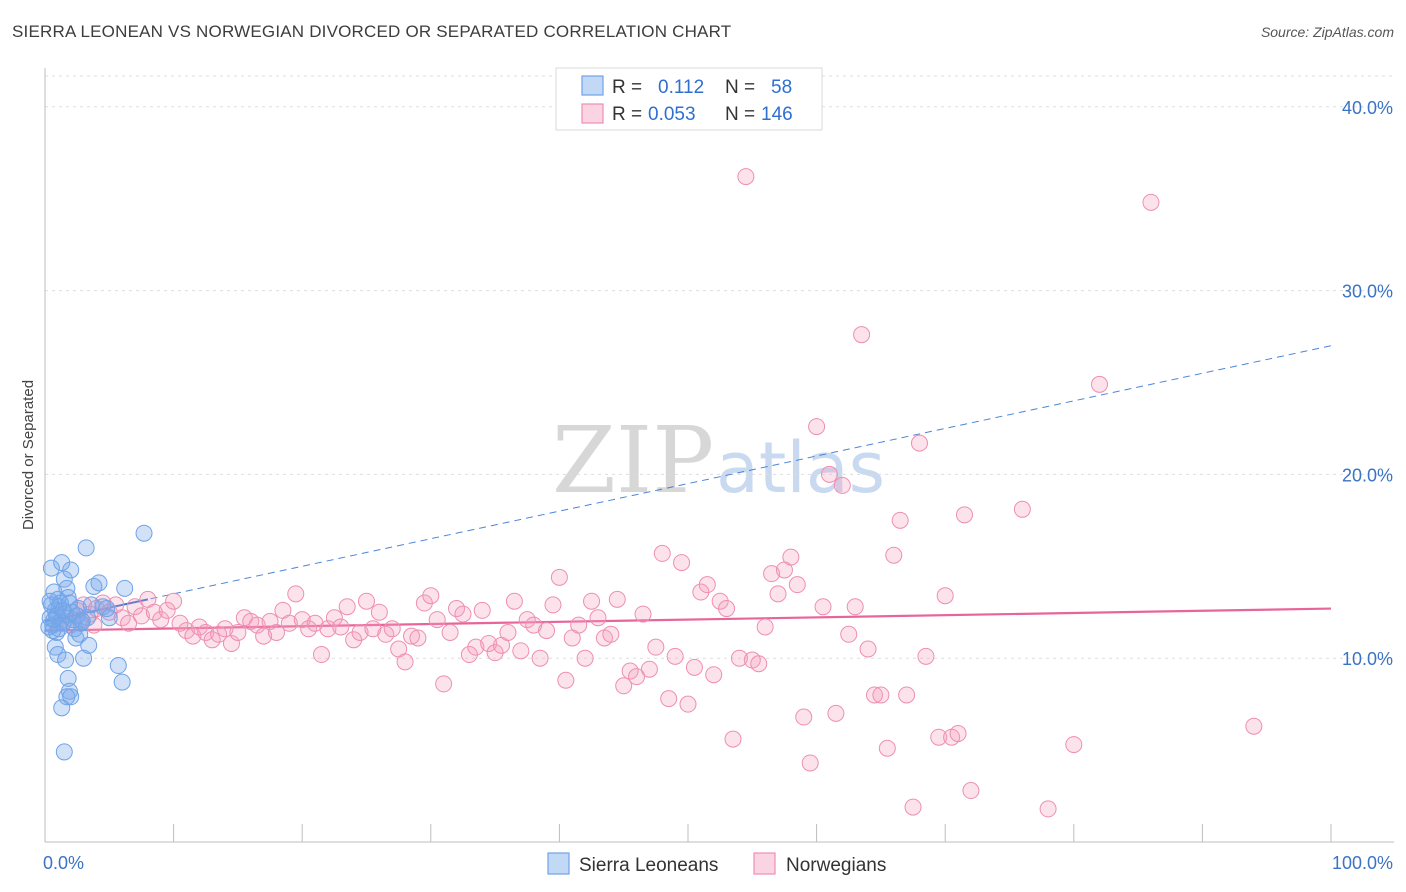 The height and width of the screenshot is (892, 1406). What do you see at coordinates (688, 619) in the screenshot?
I see `norwegians-trend` at bounding box center [688, 619].